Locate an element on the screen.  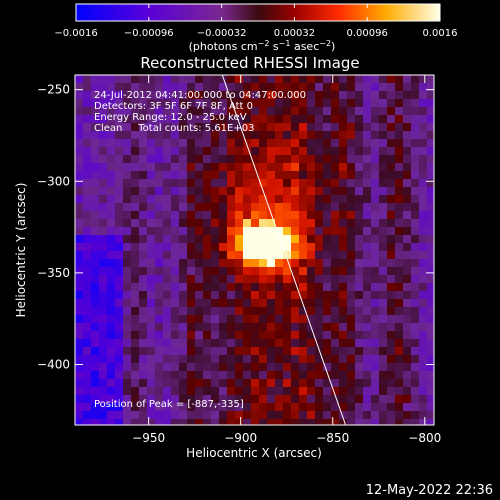
x-tick-label: −850 is located at coordinates (332, 438).